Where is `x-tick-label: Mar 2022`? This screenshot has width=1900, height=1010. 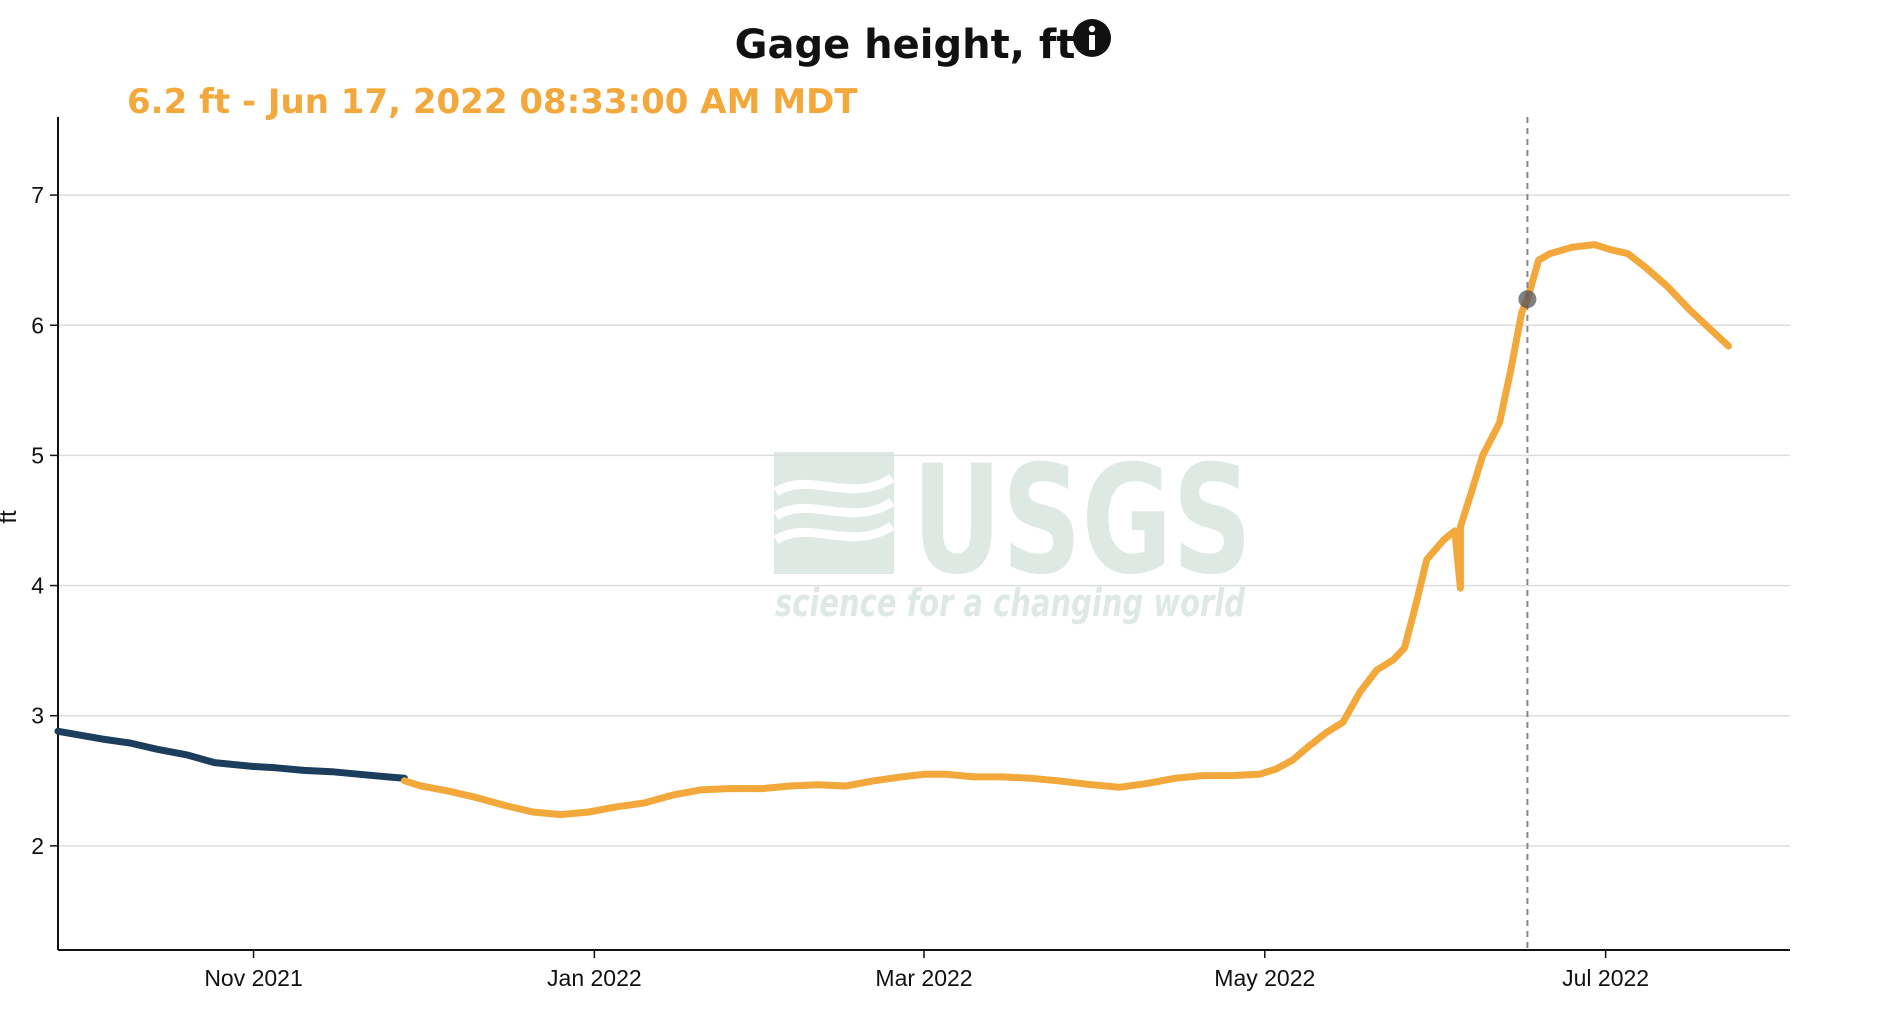 x-tick-label: Mar 2022 is located at coordinates (923, 978).